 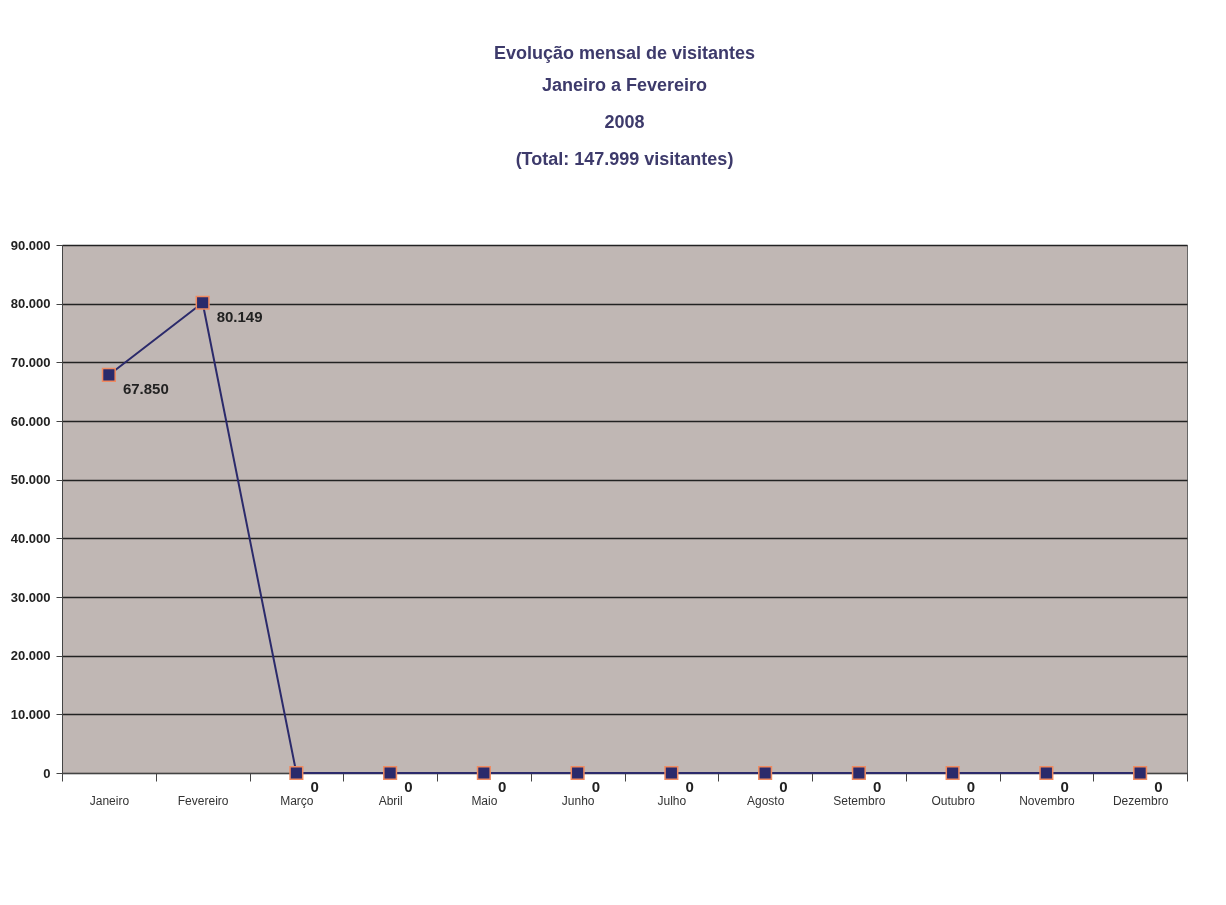 I want to click on x-tick-label: Novembro, so click(x=1047, y=800).